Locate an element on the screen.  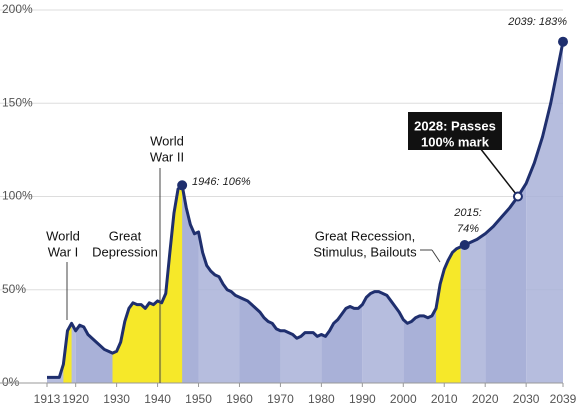
annotation: 2028: Passes is located at coordinates (455, 125).